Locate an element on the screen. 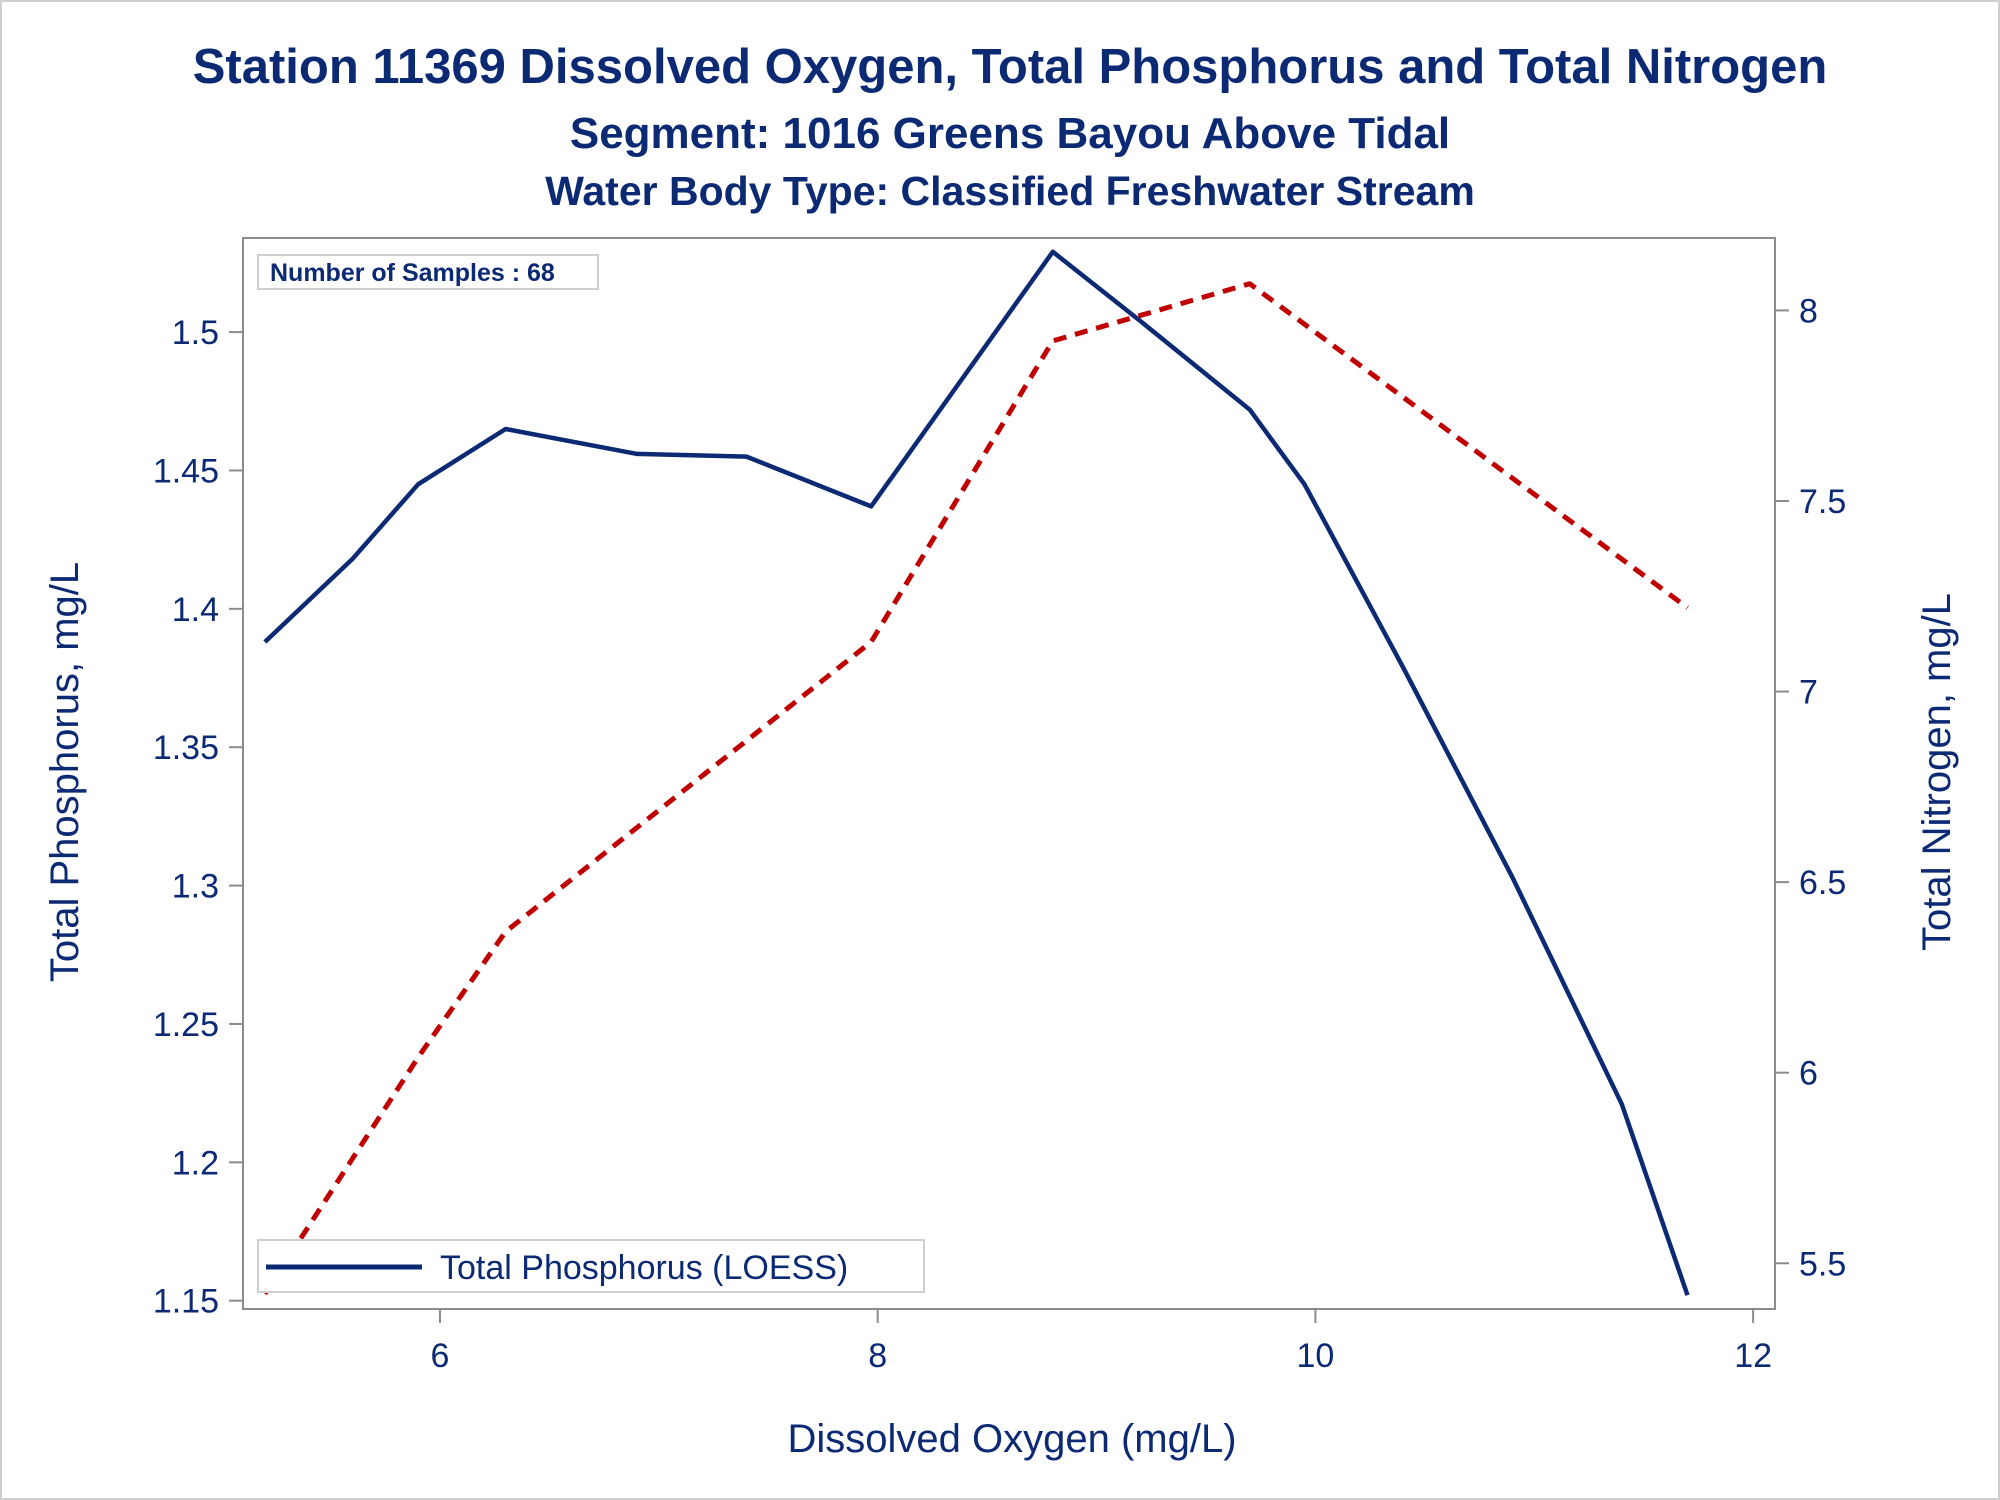  x-tick-label: 10 is located at coordinates (1315, 1356).